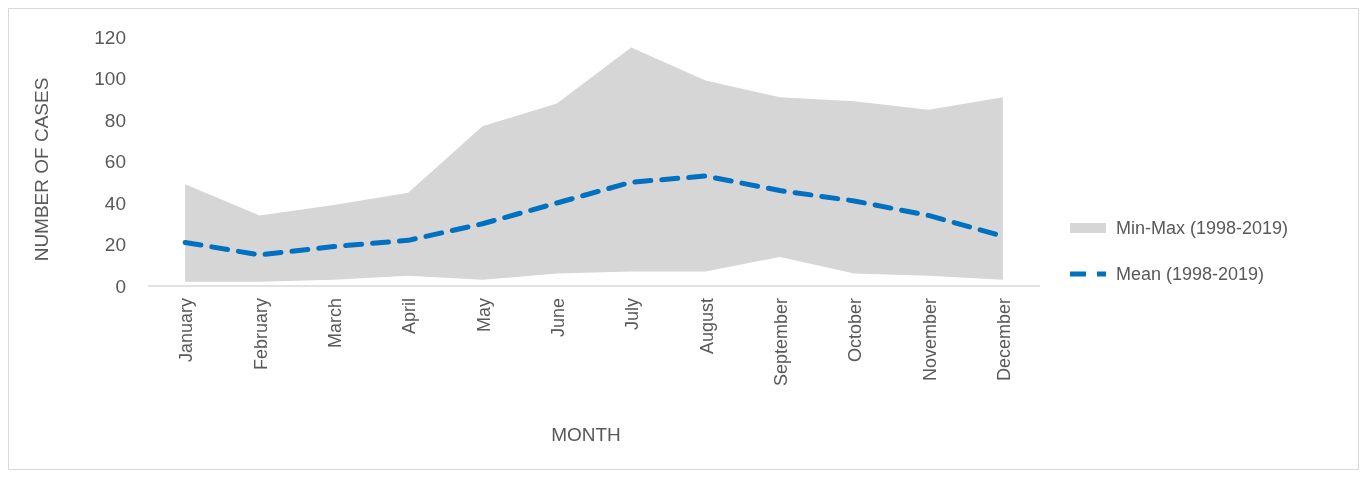 The image size is (1367, 478). Describe the element at coordinates (780, 342) in the screenshot. I see `x-tick-label: September` at that location.